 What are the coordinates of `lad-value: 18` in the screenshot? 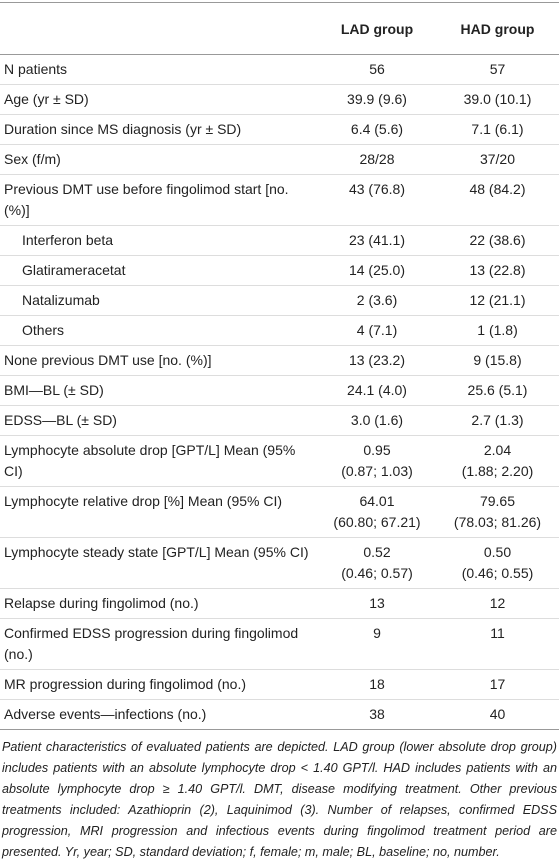 It's located at (377, 684).